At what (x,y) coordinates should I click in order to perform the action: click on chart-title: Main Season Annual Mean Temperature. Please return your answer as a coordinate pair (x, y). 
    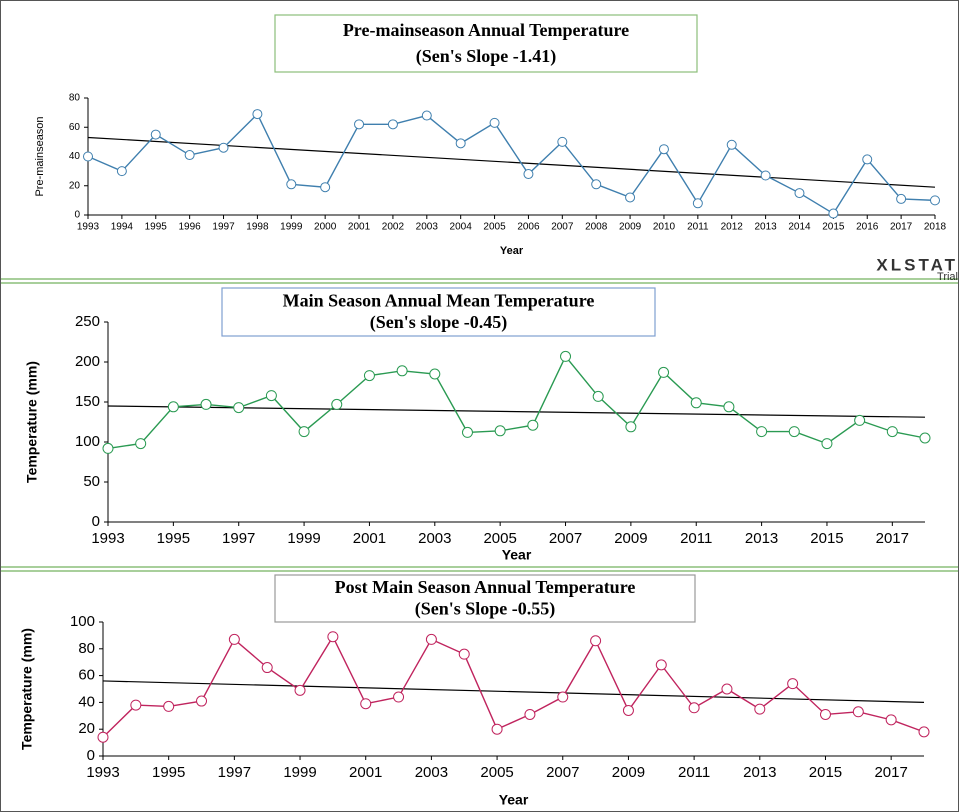
    Looking at the image, I should click on (439, 301).